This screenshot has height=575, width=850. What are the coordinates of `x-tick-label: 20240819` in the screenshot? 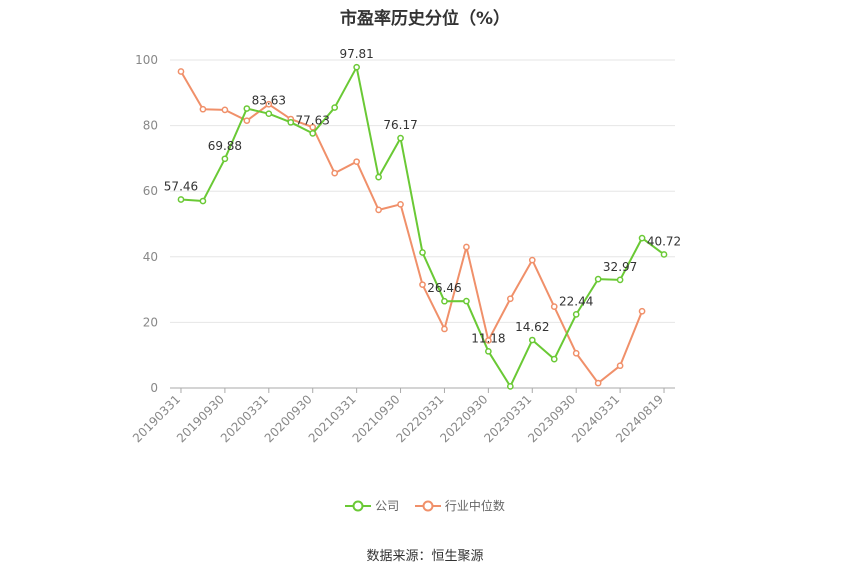 It's located at (639, 418).